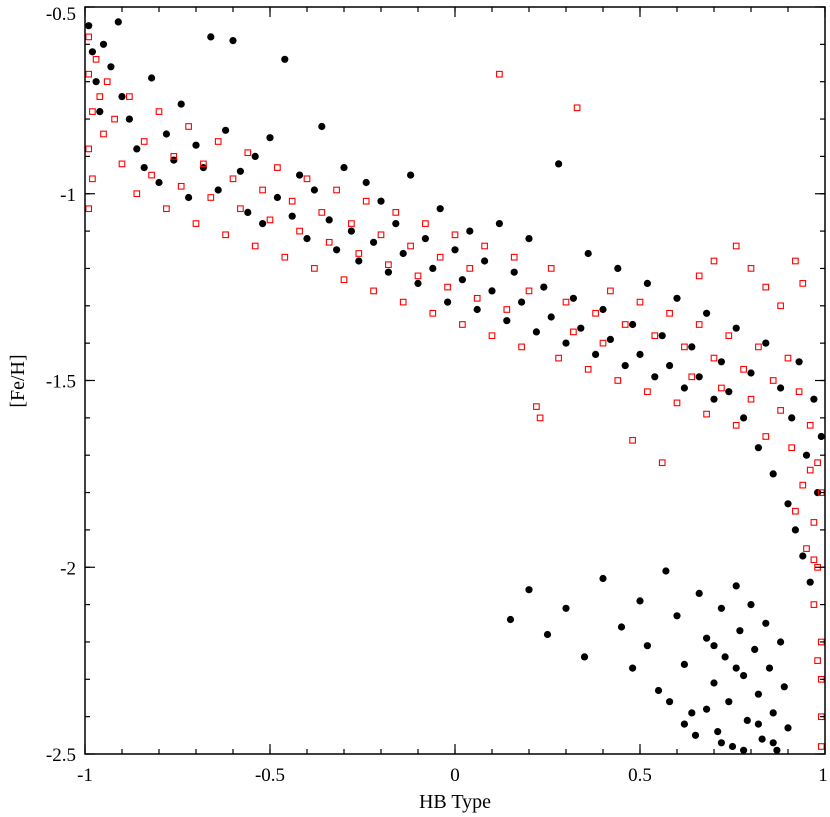 This screenshot has height=817, width=830. I want to click on x-tick-label: -1, so click(85, 775).